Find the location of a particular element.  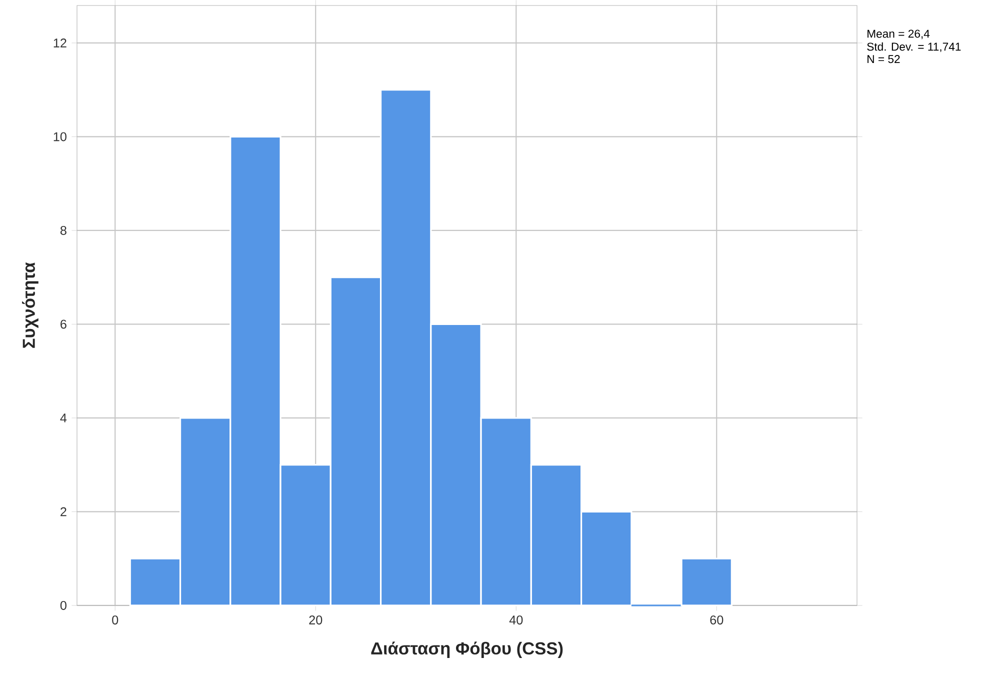

y-tick-label: 10 is located at coordinates (60, 136).